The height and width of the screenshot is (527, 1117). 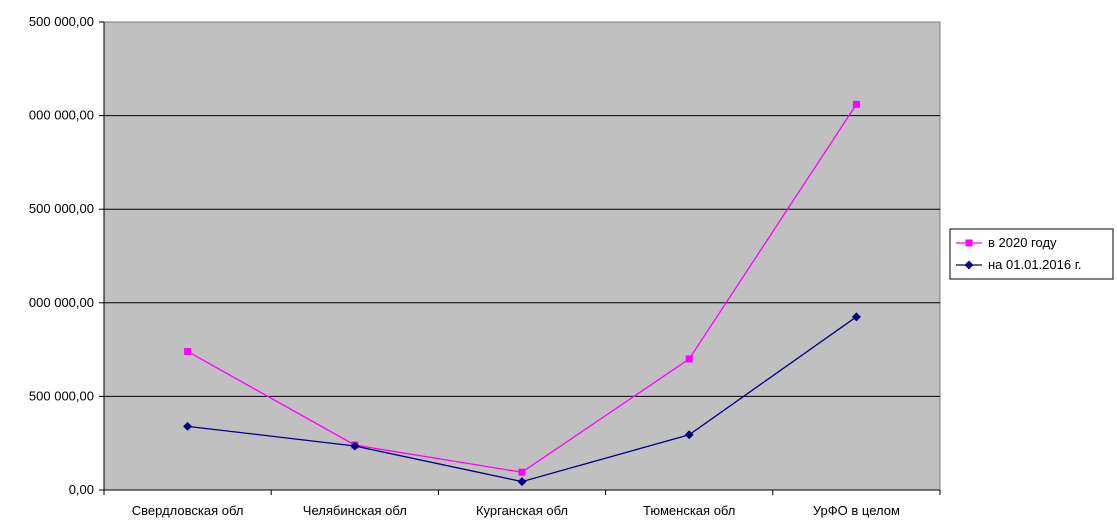 I want to click on legend-entry: в 2020 году, so click(x=1006, y=242).